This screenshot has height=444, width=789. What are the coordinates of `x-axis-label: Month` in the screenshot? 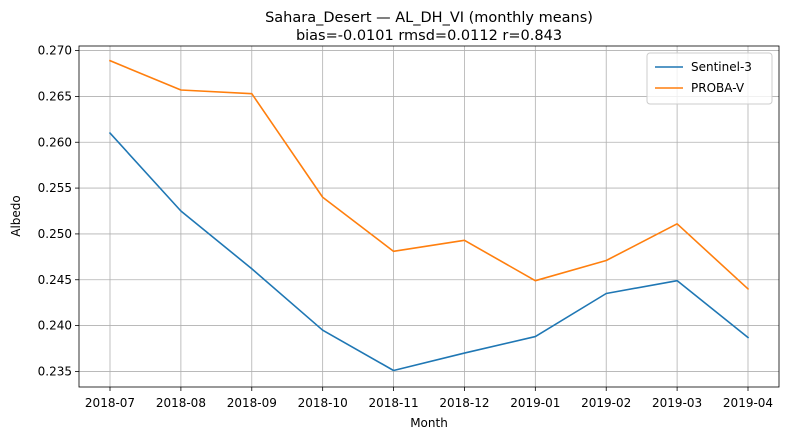 It's located at (429, 423).